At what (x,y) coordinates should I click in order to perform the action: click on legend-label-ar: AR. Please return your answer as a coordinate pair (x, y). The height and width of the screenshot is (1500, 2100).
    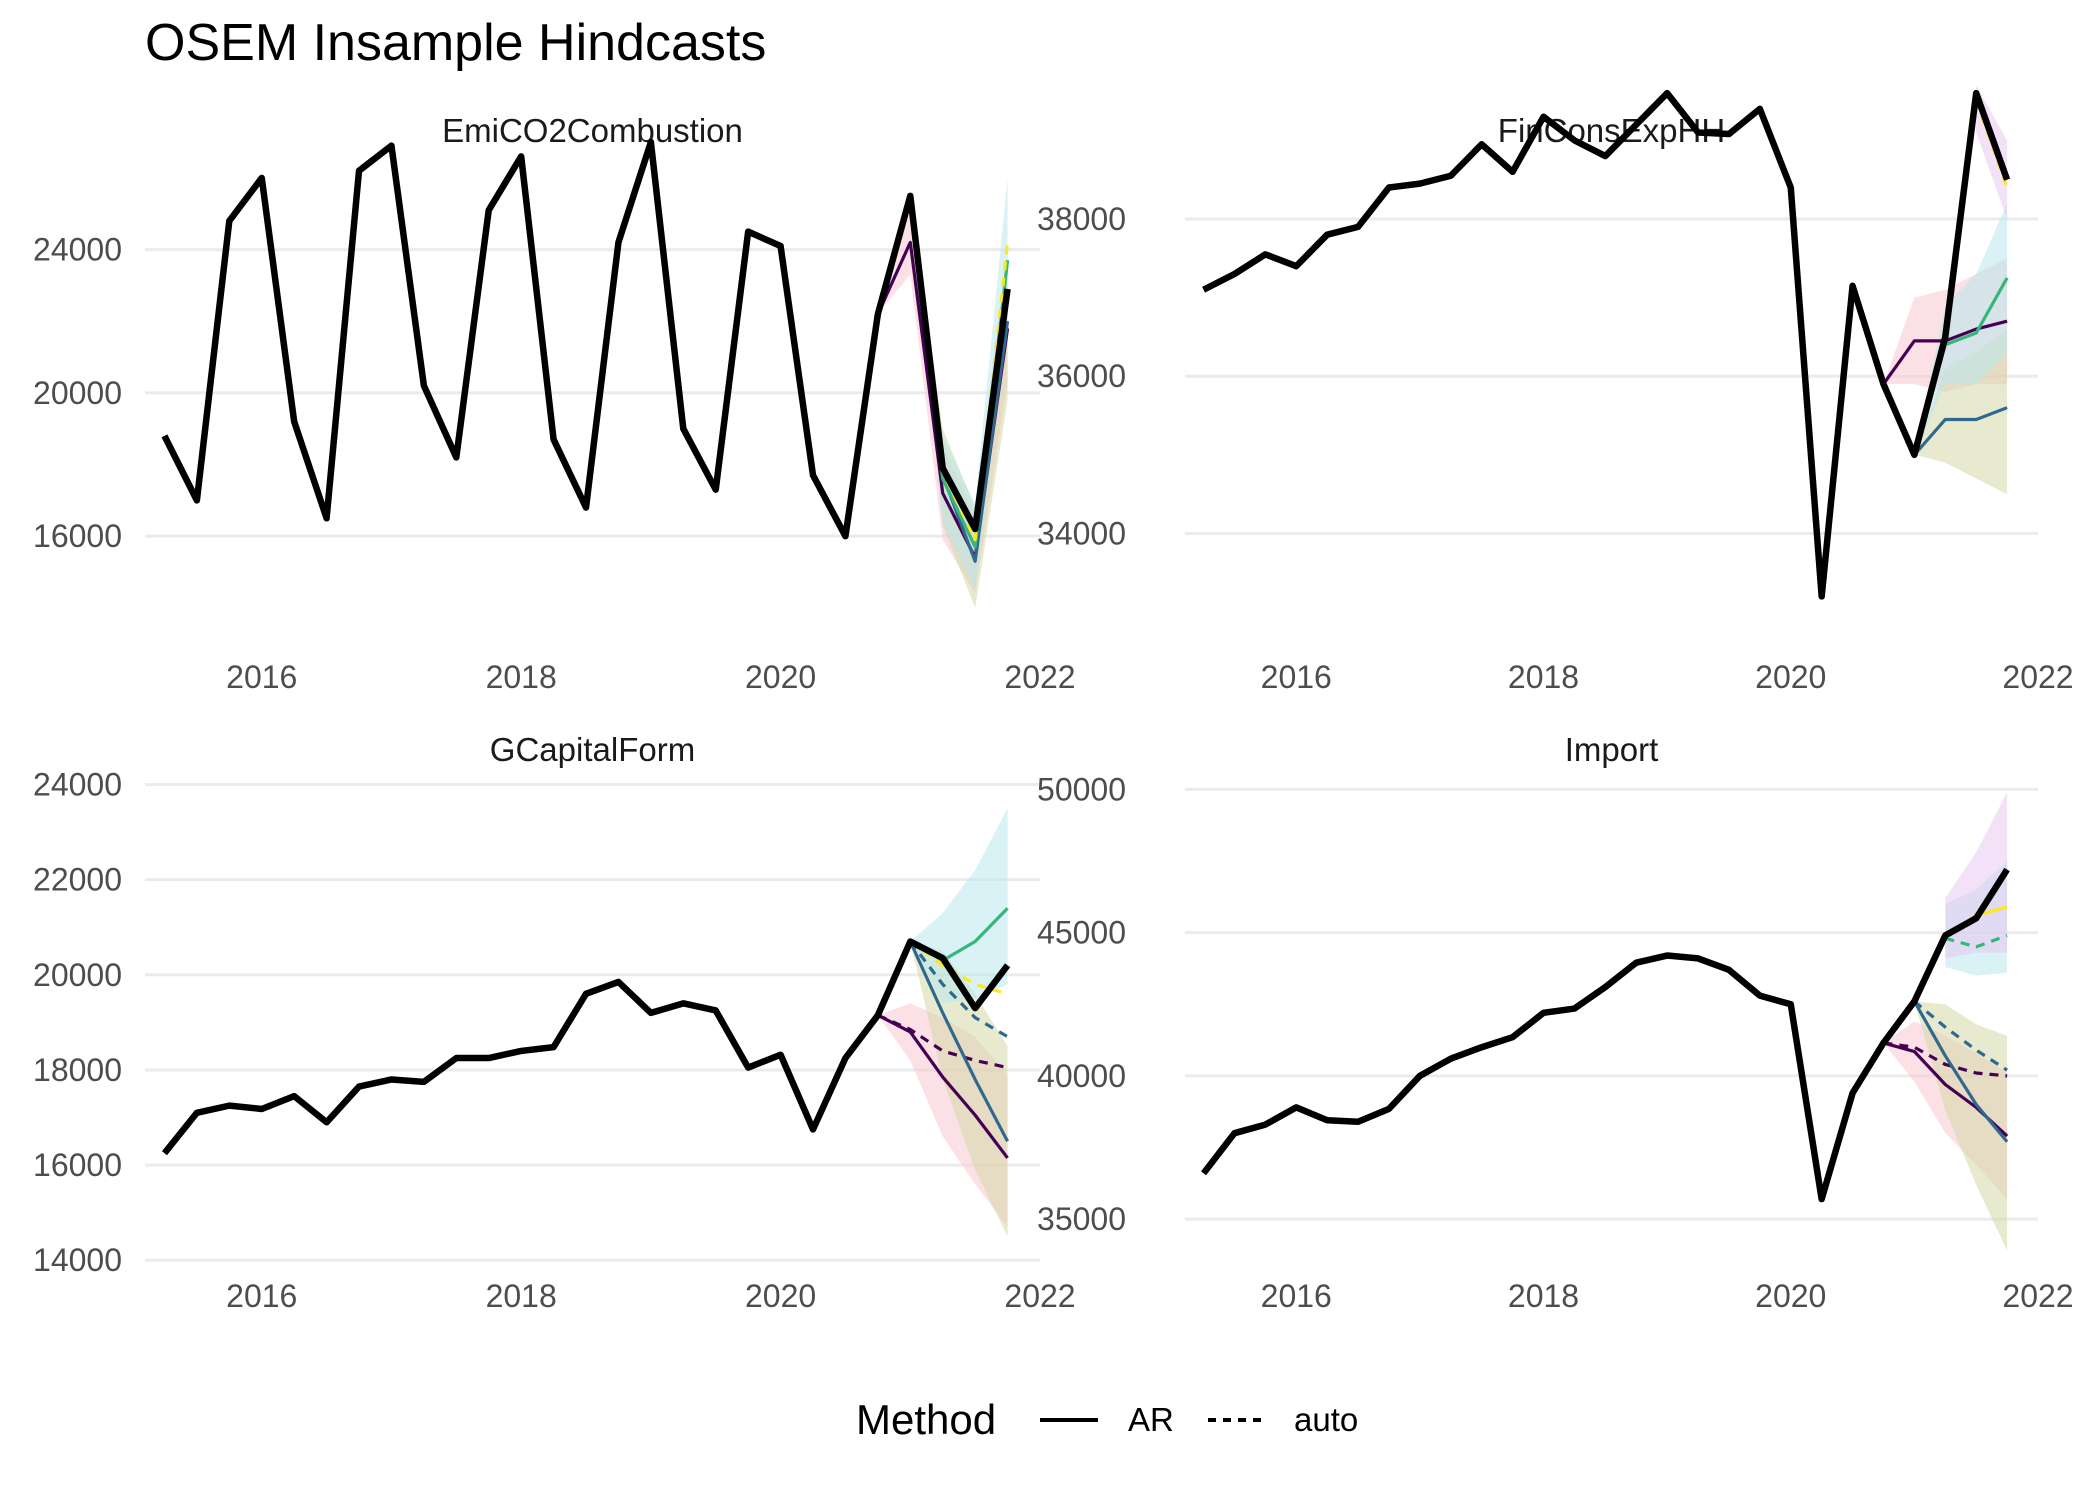
    Looking at the image, I should click on (1151, 1419).